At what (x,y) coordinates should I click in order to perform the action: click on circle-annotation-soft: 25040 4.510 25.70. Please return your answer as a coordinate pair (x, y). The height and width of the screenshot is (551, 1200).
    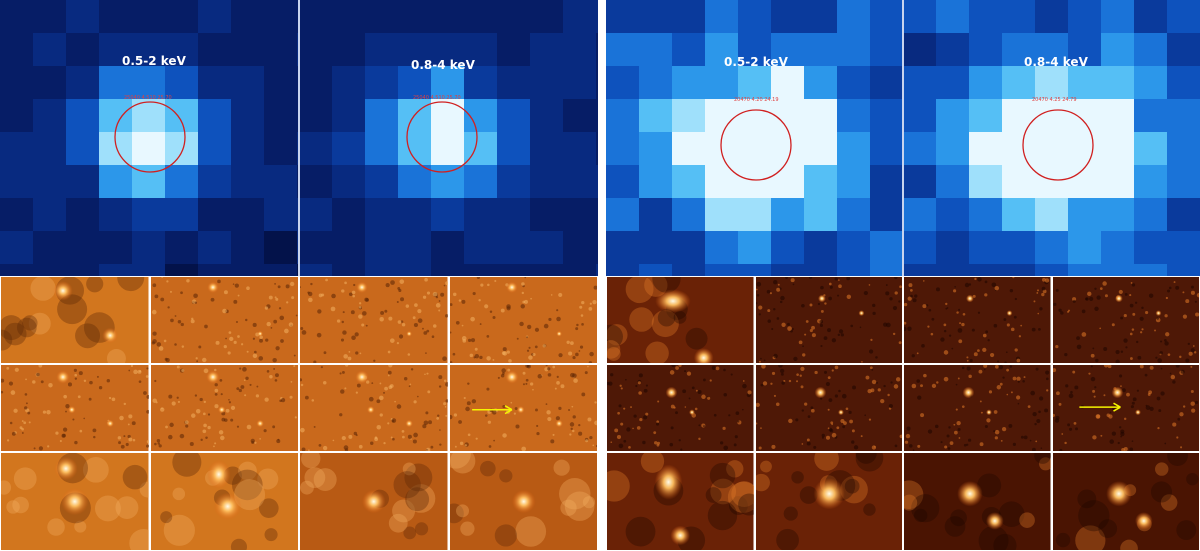
    Looking at the image, I should click on (148, 98).